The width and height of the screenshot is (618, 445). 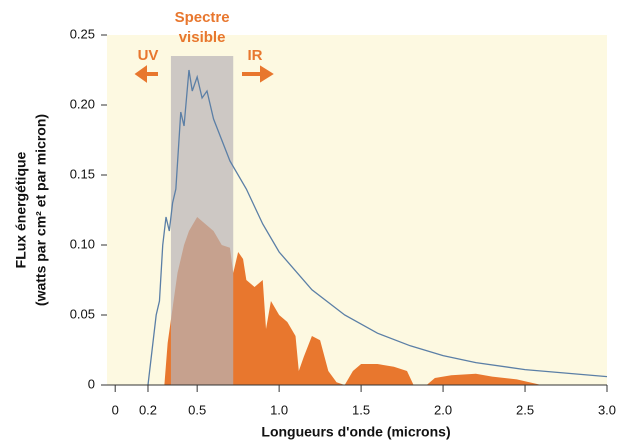 What do you see at coordinates (607, 409) in the screenshot?
I see `x-tick-label: 3.0` at bounding box center [607, 409].